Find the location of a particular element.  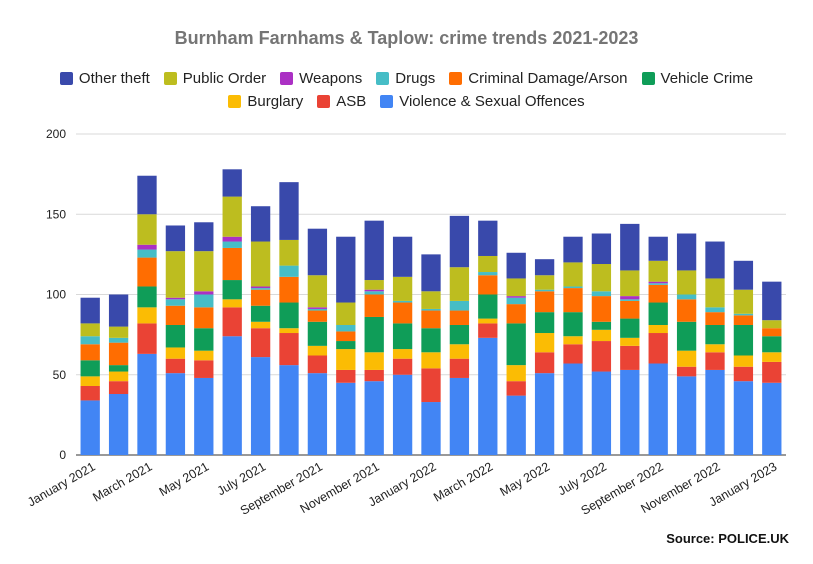

y-tick-label: 50 is located at coordinates (60, 375).